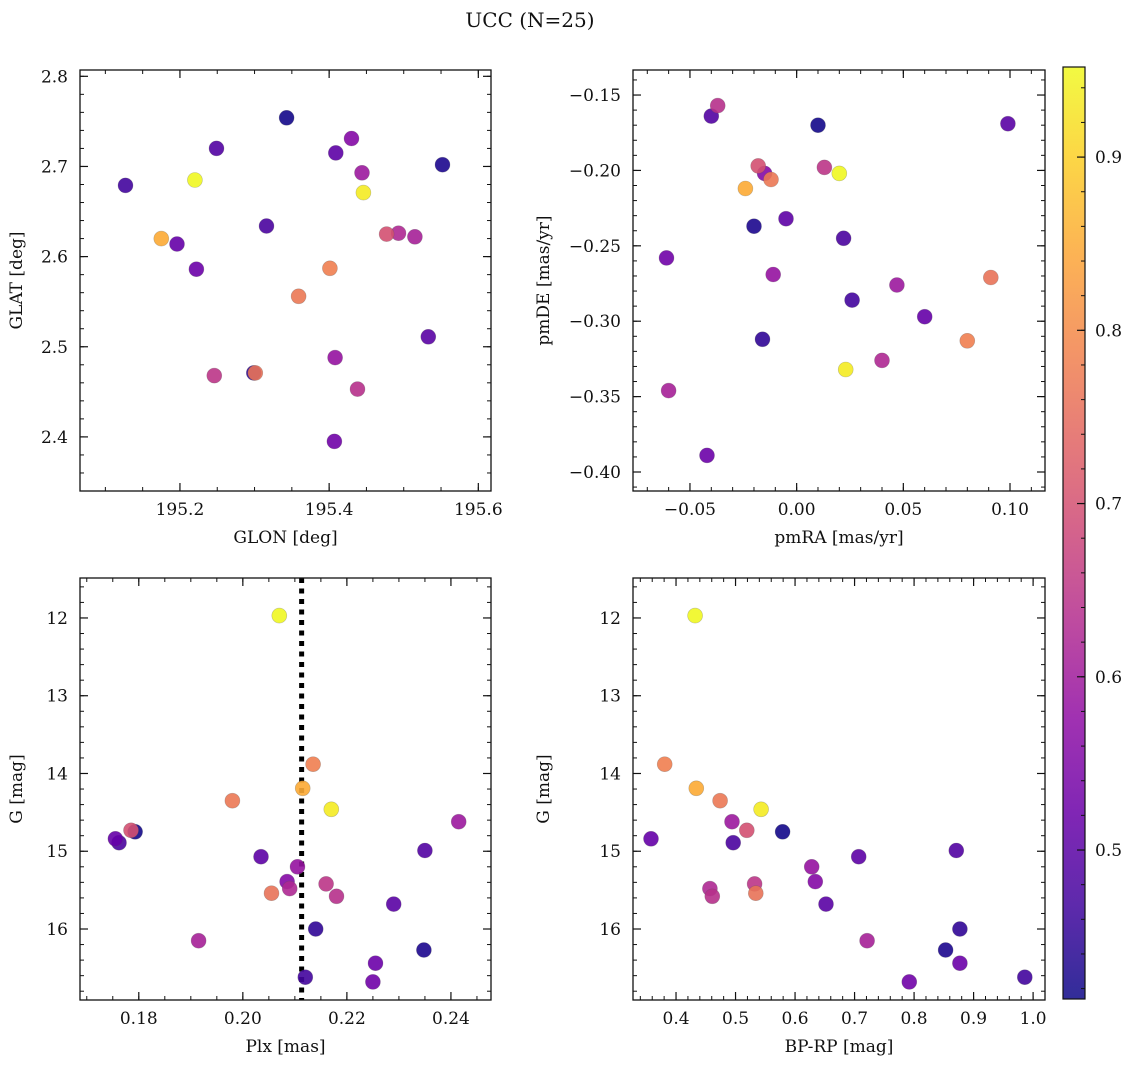  What do you see at coordinates (795, 1019) in the screenshot?
I see `x-tick-label: 0.6` at bounding box center [795, 1019].